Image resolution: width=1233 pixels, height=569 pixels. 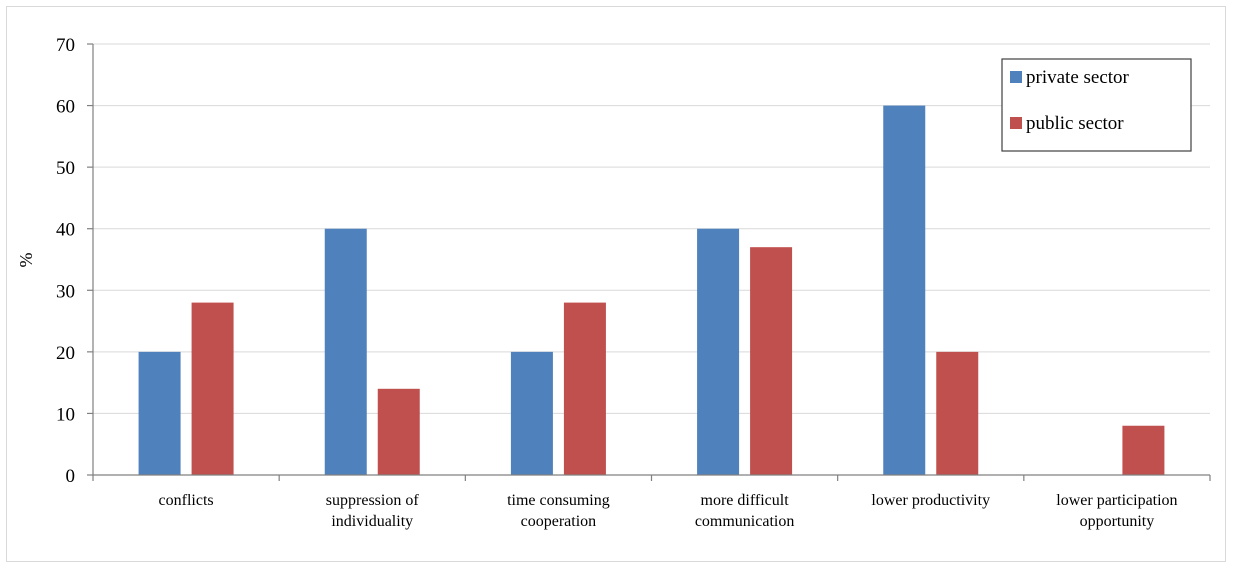 What do you see at coordinates (745, 521) in the screenshot?
I see `category-label: communication` at bounding box center [745, 521].